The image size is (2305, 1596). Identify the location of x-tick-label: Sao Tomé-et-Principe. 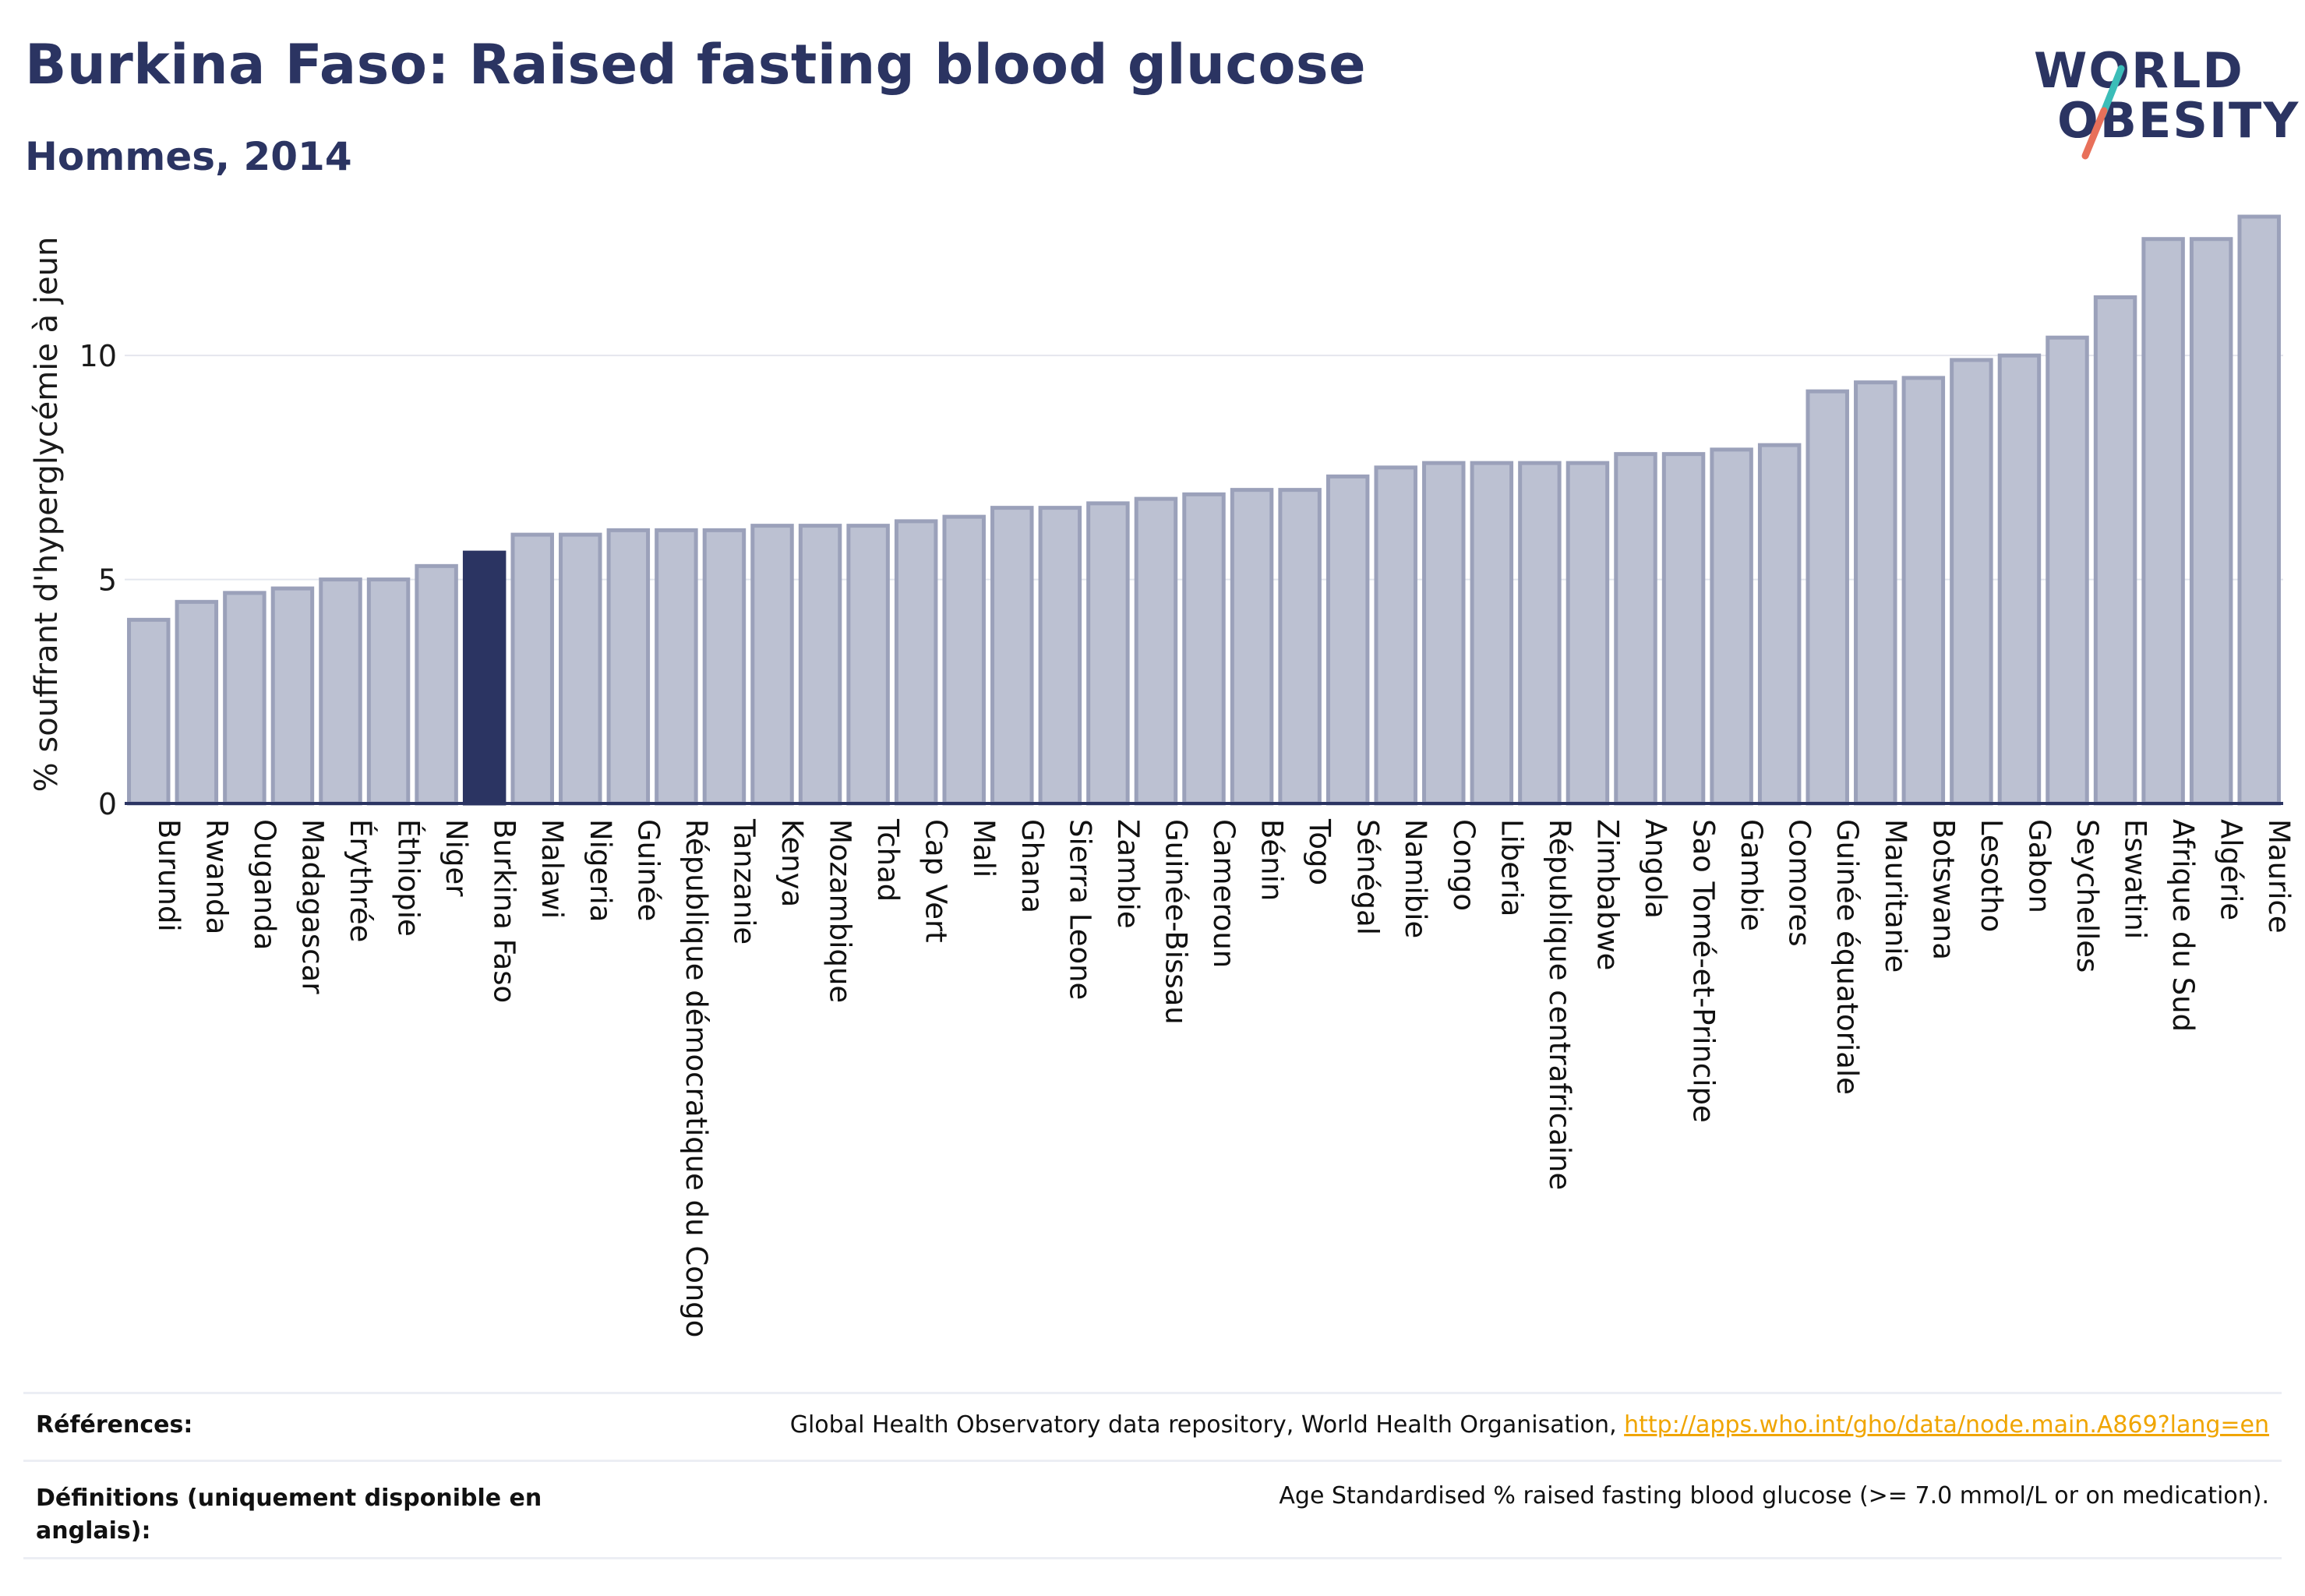
(1704, 971).